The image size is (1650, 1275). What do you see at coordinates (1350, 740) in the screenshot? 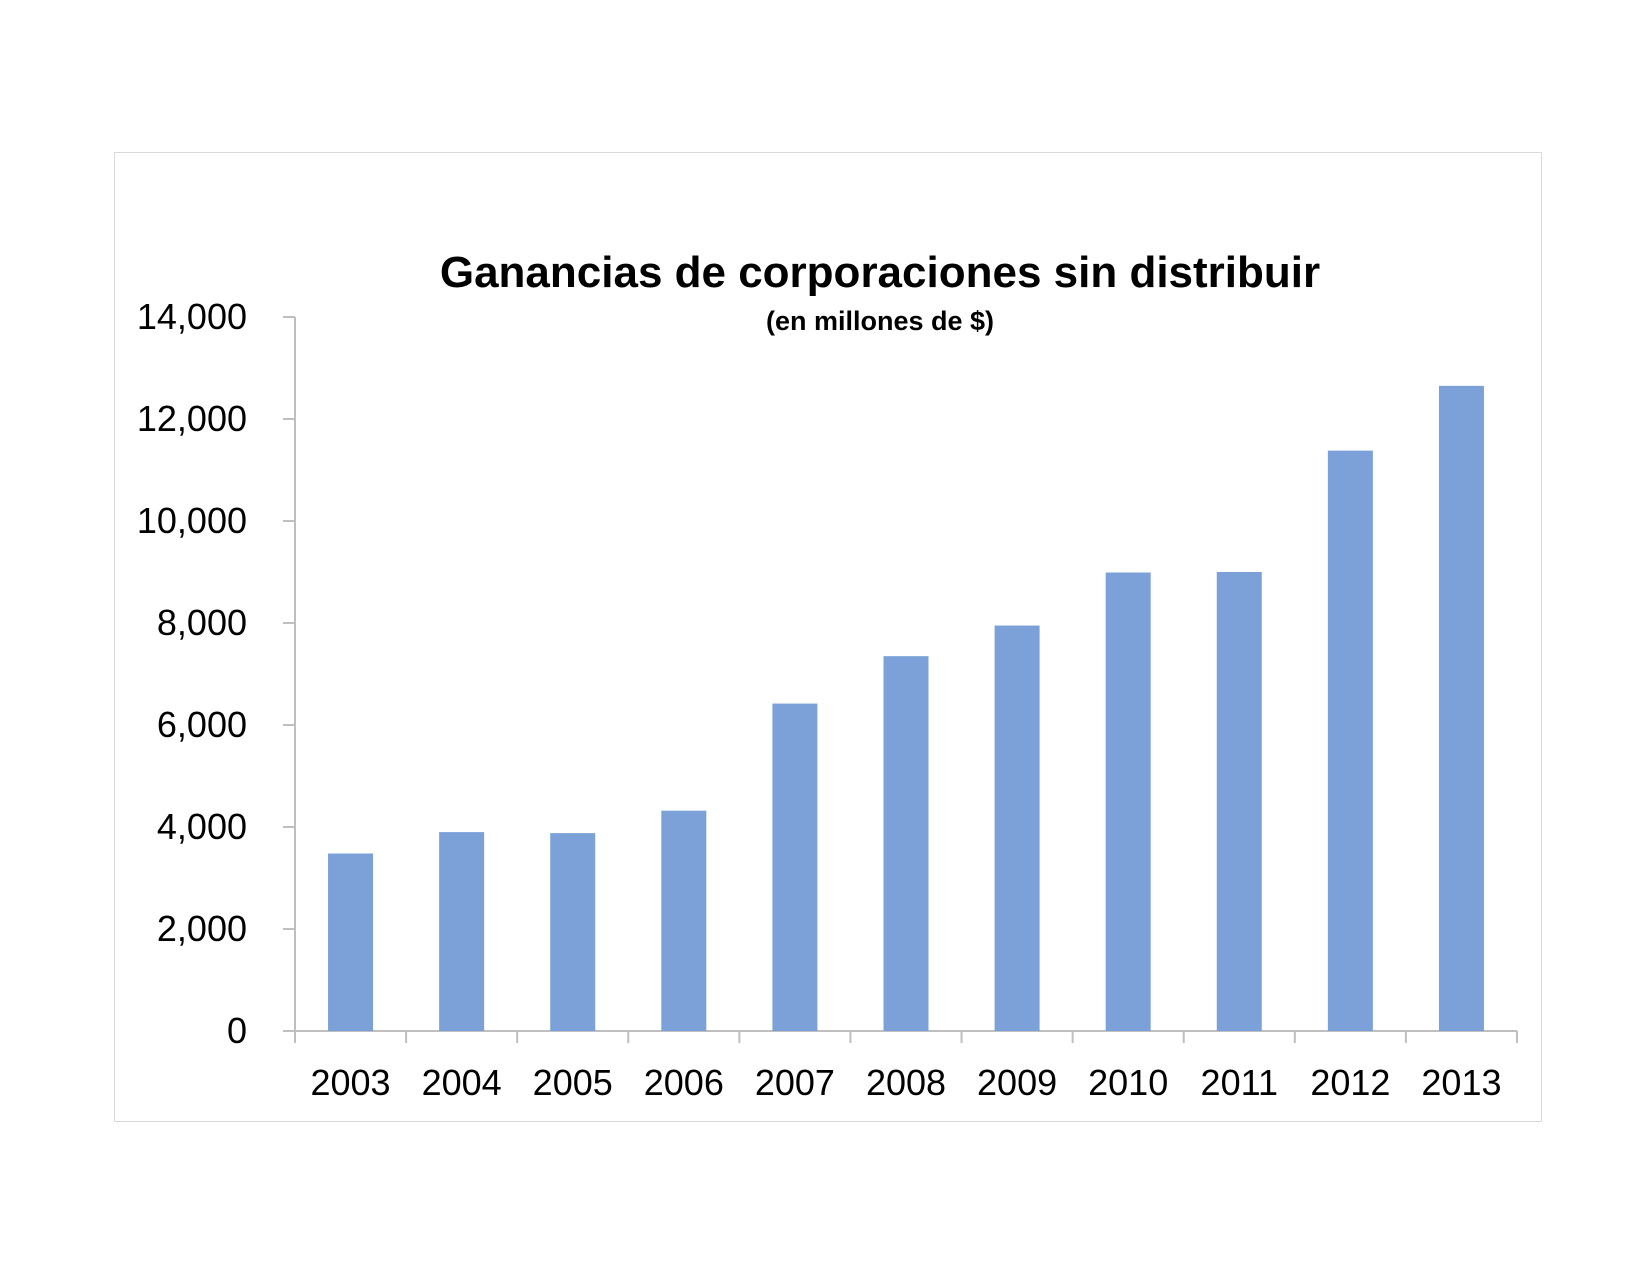
I see `bar-2012` at bounding box center [1350, 740].